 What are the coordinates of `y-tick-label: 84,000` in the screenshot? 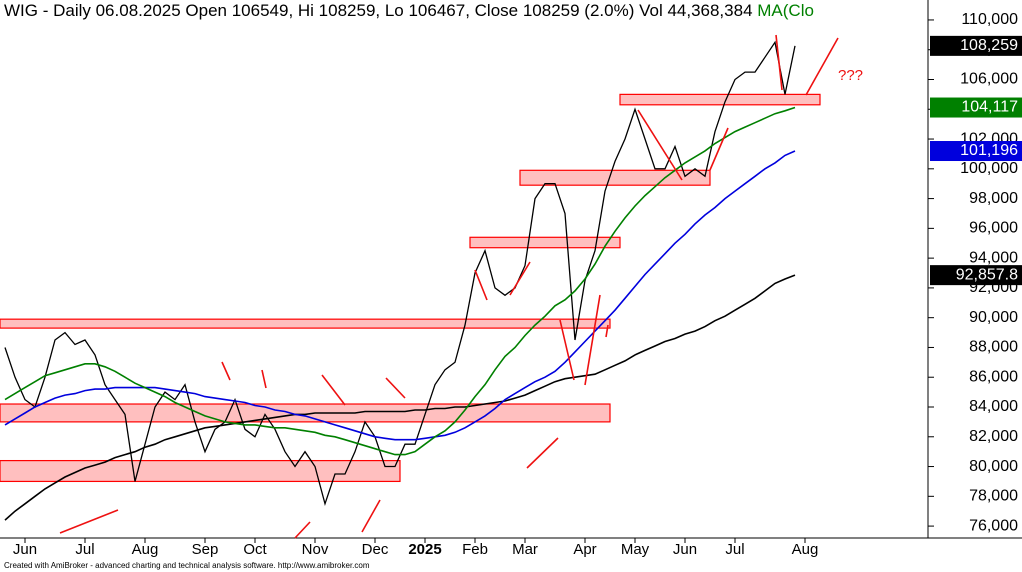 It's located at (993, 406).